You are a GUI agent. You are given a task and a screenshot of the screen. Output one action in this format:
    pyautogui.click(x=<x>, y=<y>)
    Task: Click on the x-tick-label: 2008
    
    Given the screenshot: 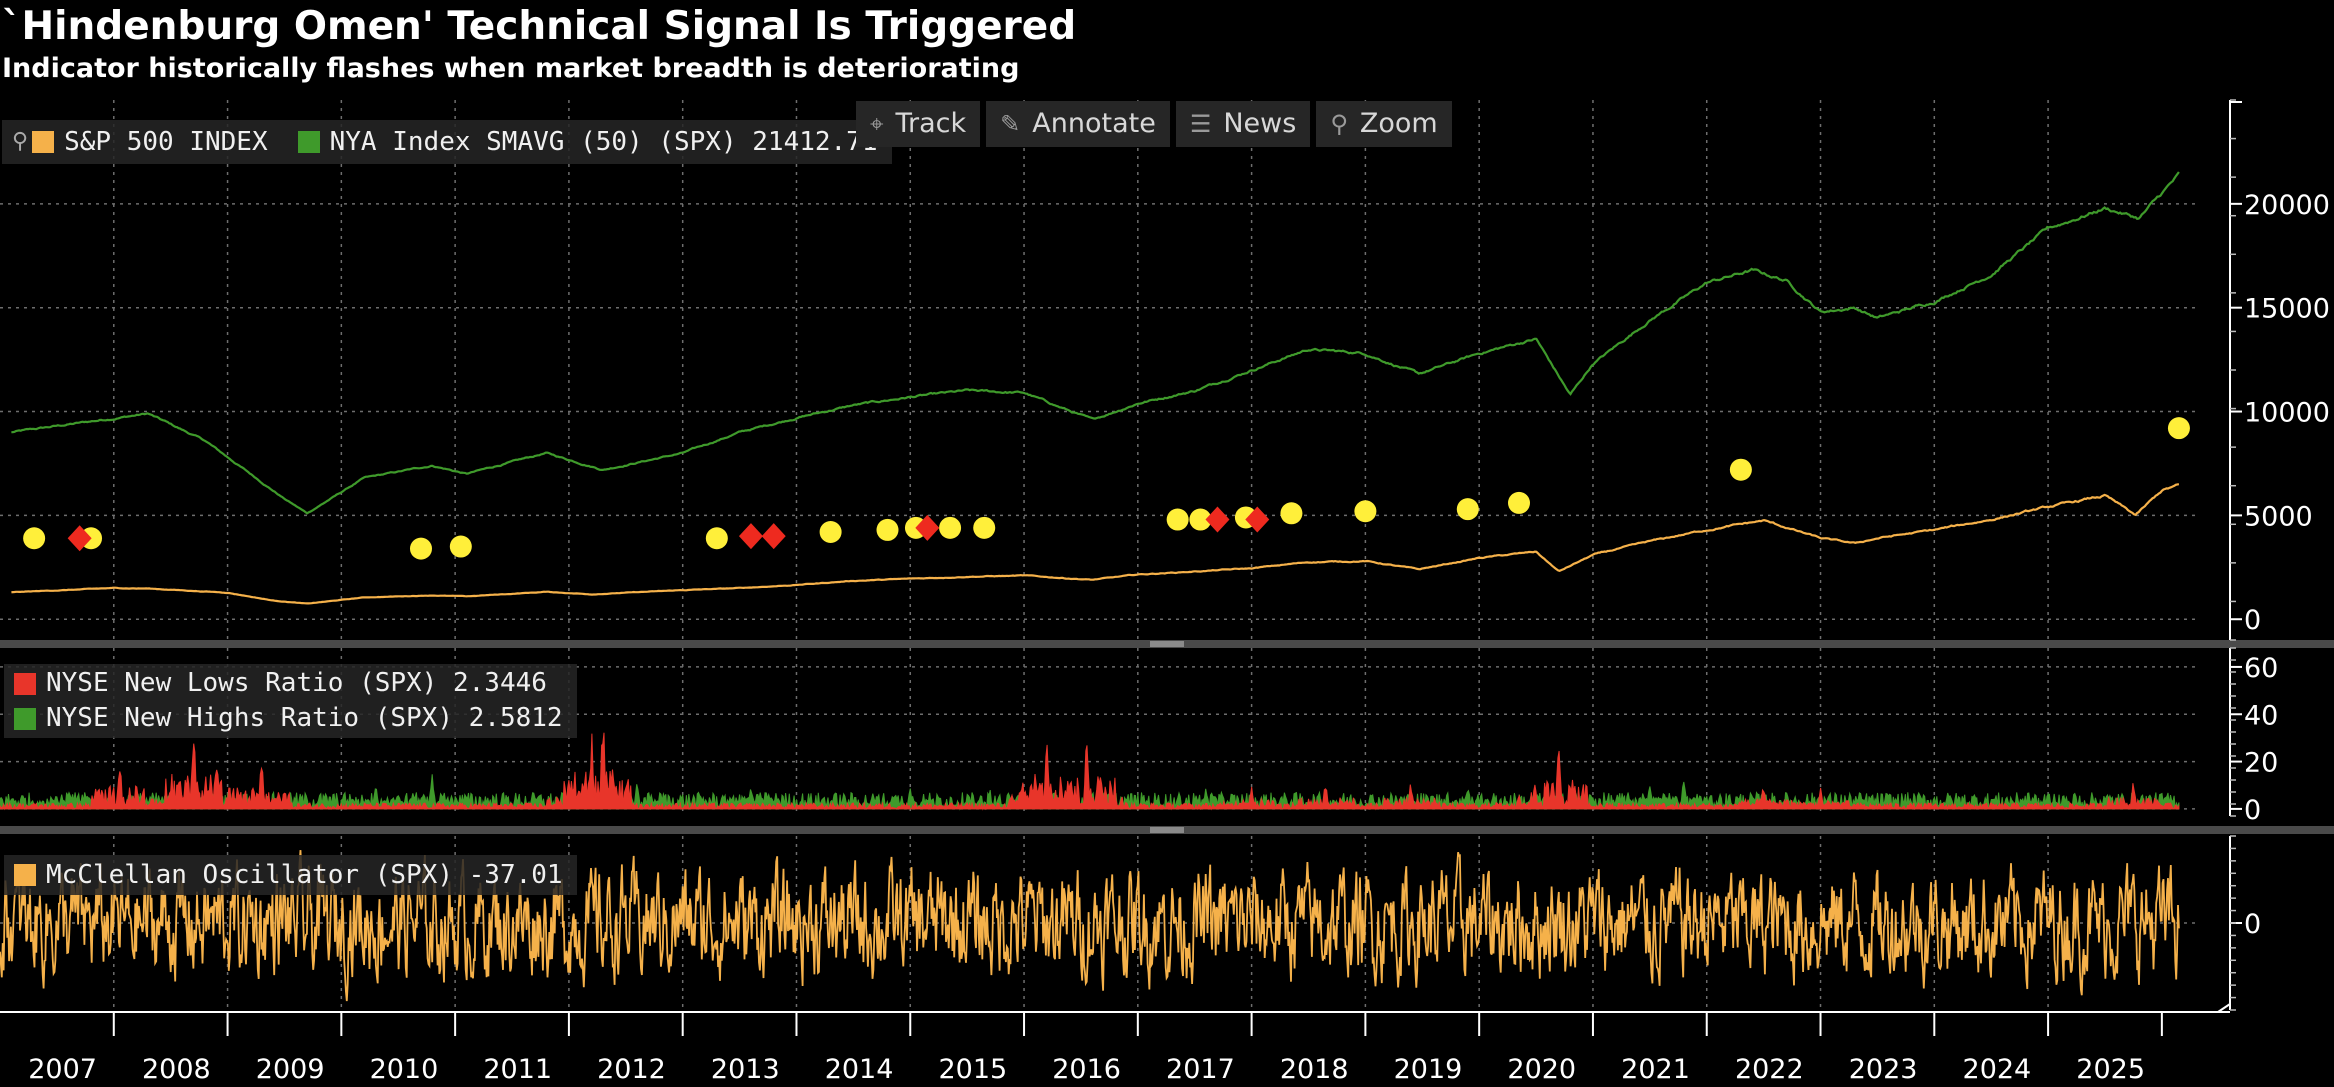 What is the action you would take?
    pyautogui.click(x=176, y=1069)
    